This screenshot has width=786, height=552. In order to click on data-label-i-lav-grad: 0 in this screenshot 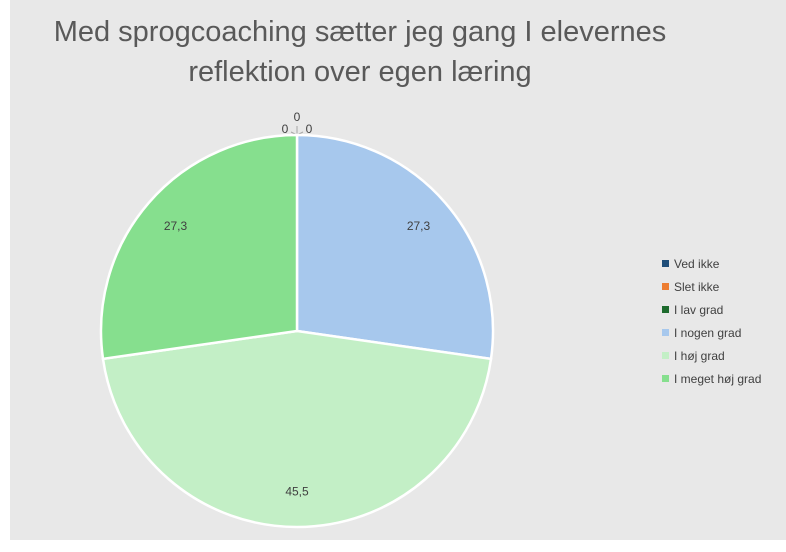, I will do `click(309, 129)`.